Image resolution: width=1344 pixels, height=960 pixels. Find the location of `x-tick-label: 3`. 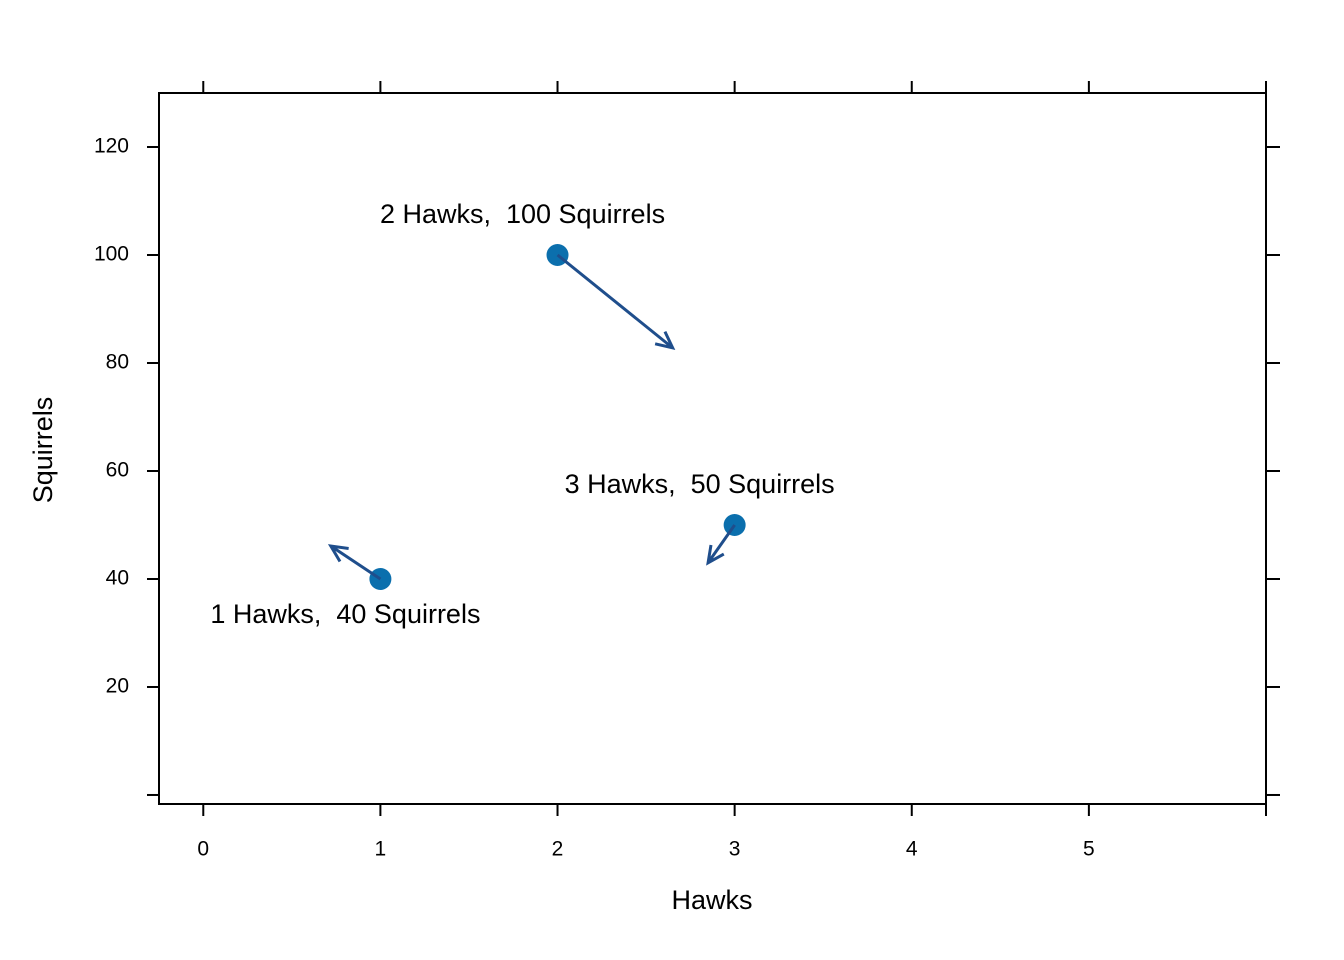

x-tick-label: 3 is located at coordinates (735, 849).